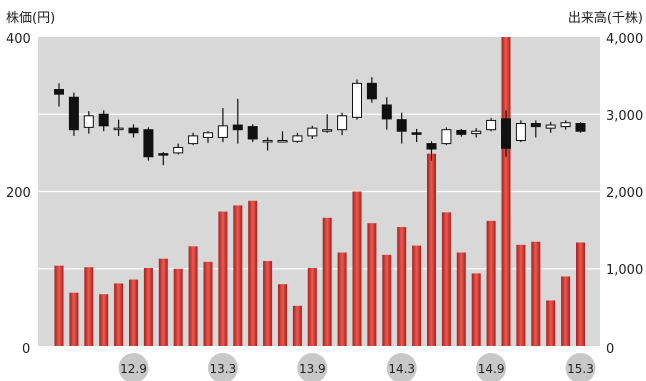 This screenshot has width=646, height=381. I want to click on right-axis-ticks: 4,000 3,000 2,000 1,000 0, so click(624, 194).